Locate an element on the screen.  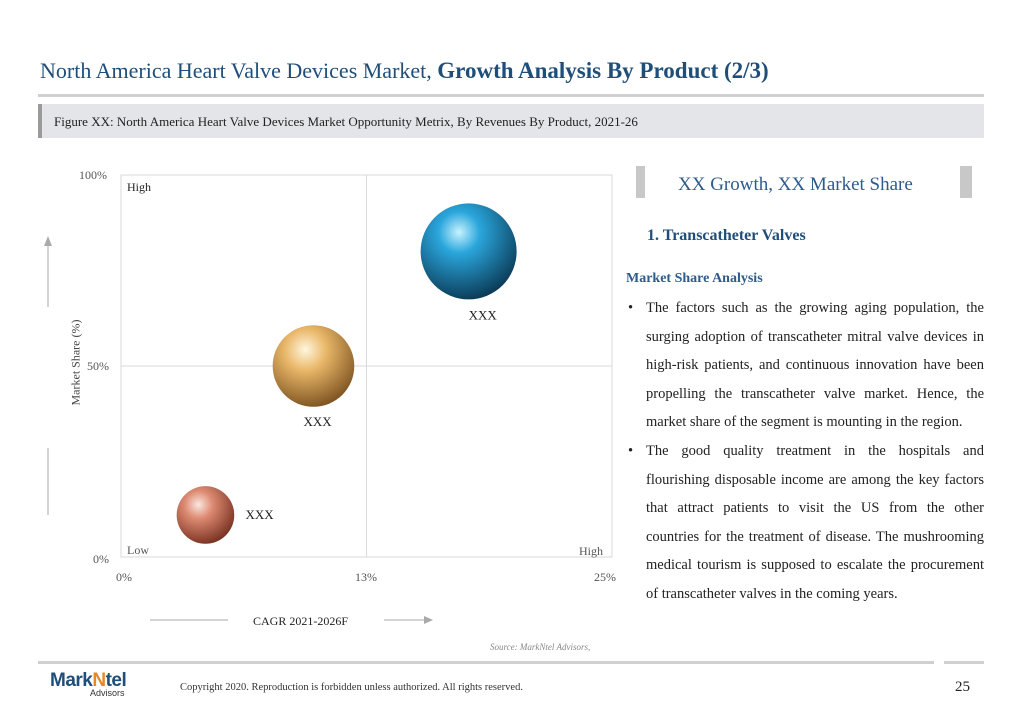
chart-source: Source: MarkNtel Advisors, is located at coordinates (540, 647).